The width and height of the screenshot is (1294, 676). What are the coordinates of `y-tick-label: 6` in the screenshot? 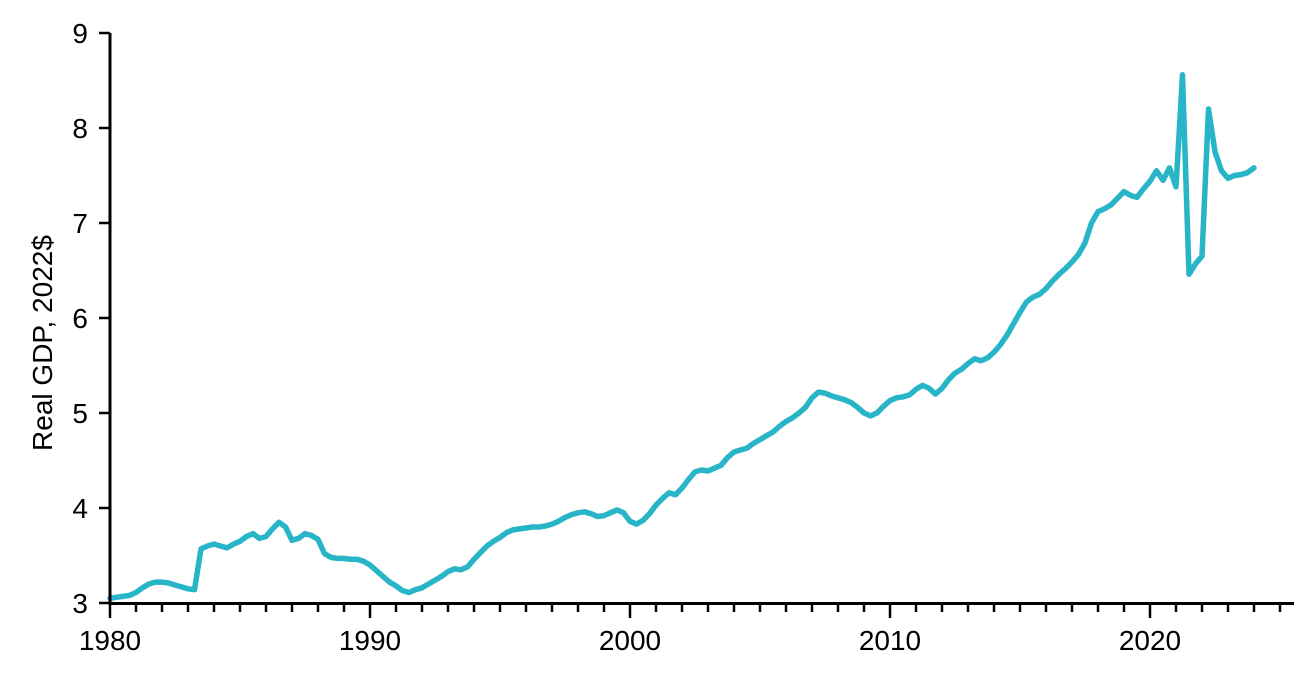 It's located at (80, 318).